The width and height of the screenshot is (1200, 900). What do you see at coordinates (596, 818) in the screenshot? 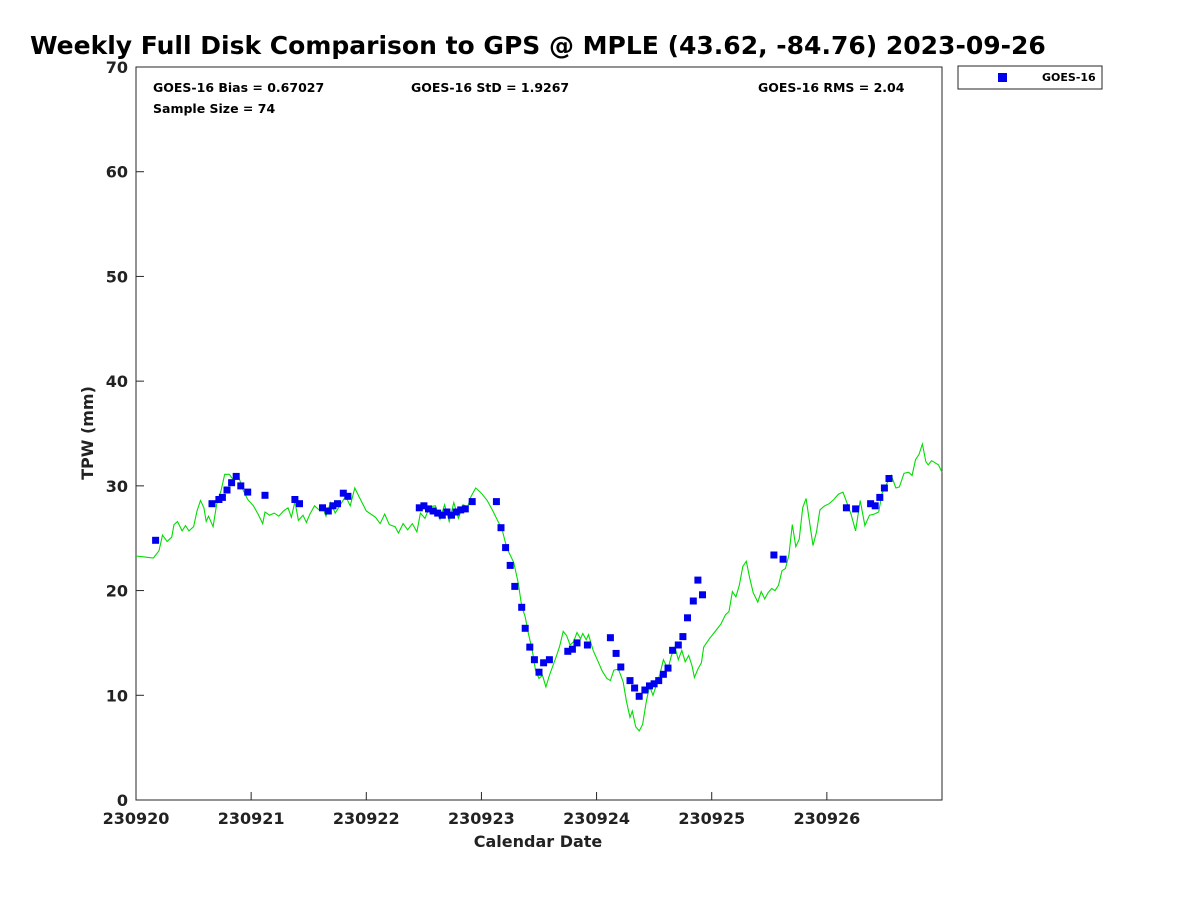
I see `x-tick-label: 230924` at bounding box center [596, 818].